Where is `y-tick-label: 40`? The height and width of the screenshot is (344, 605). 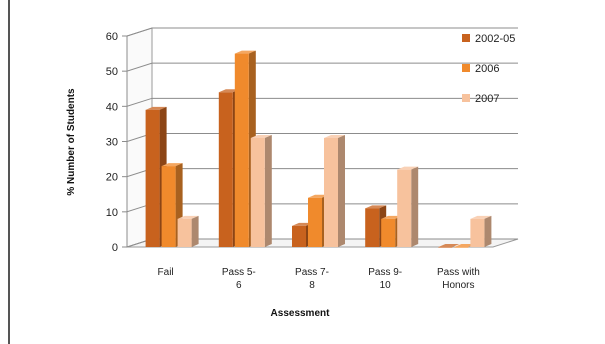 y-tick-label: 40 is located at coordinates (112, 107).